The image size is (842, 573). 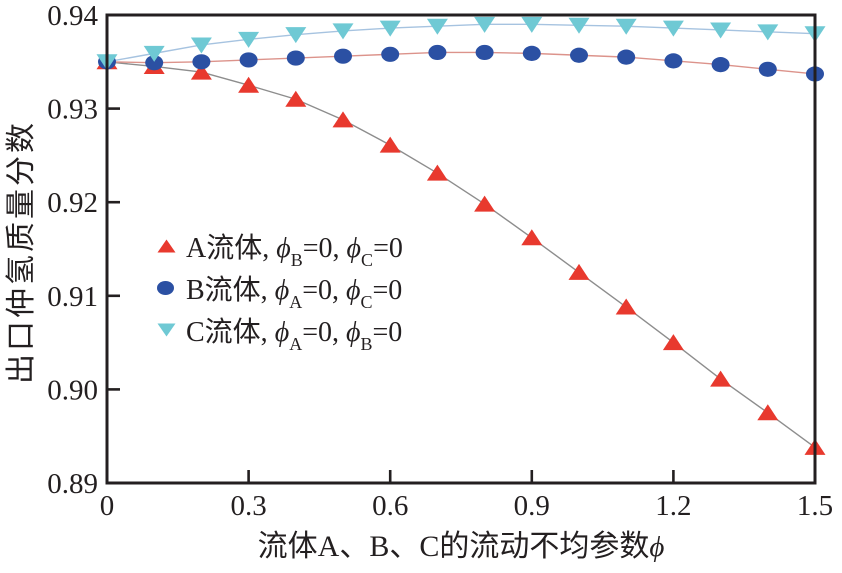 What do you see at coordinates (461, 63) in the screenshot?
I see `series-line-B` at bounding box center [461, 63].